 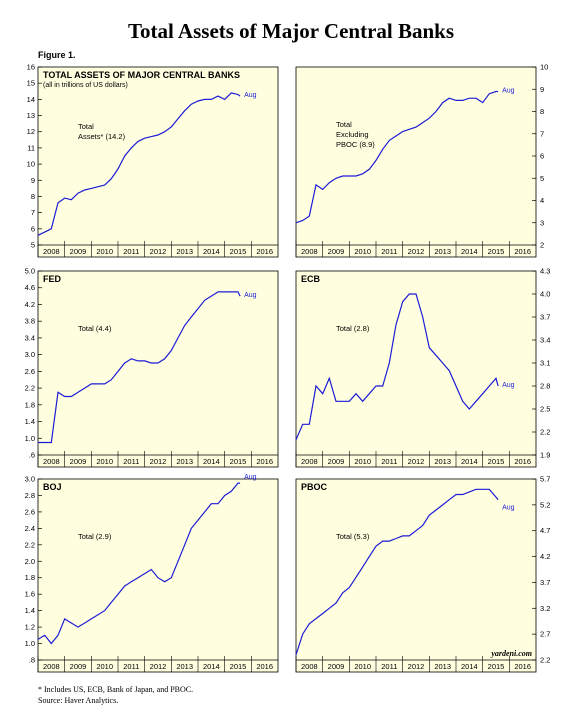 I want to click on y-tick-label: 1.9, so click(x=545, y=455).